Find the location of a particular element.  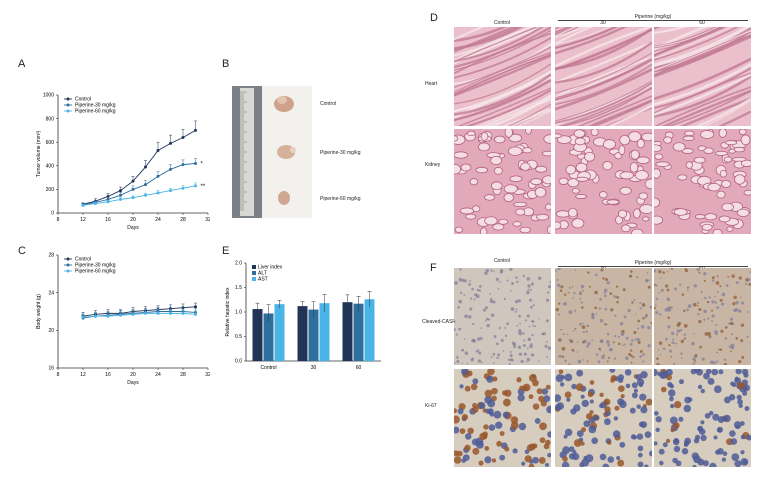

d-group-header: Piperine (mg/kg) is located at coordinates (653, 17).